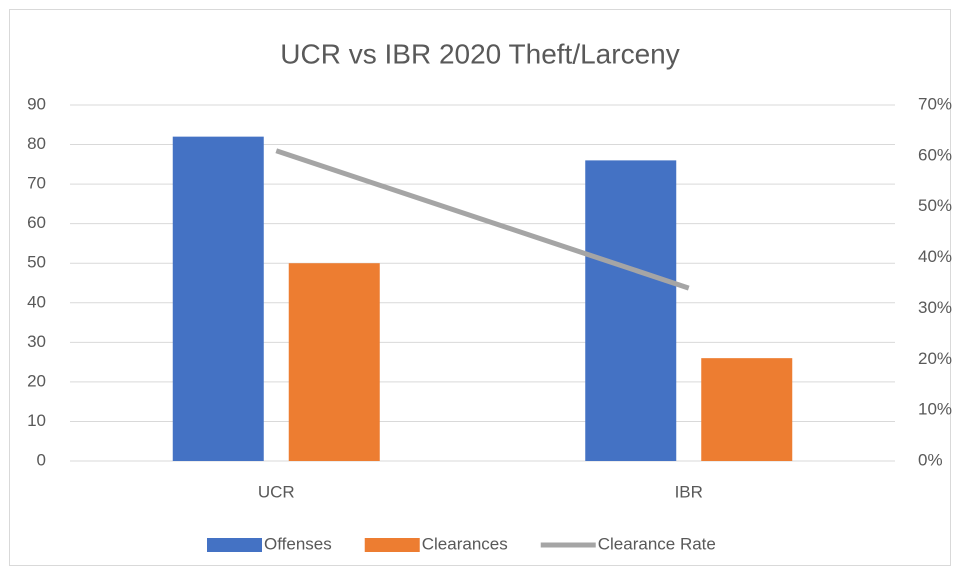 Image resolution: width=961 pixels, height=575 pixels. What do you see at coordinates (689, 491) in the screenshot?
I see `x-tick-label: IBR` at bounding box center [689, 491].